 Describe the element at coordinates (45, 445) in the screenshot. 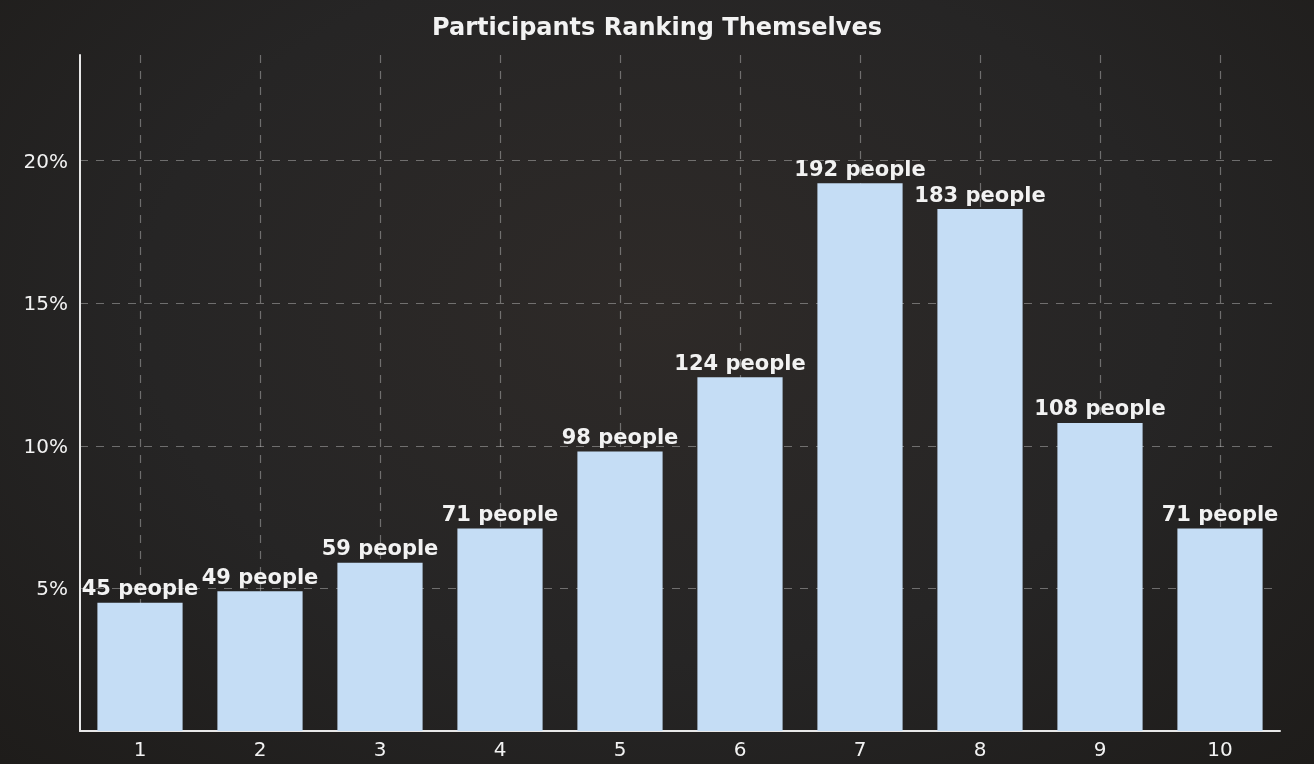

I see `y-tick-label: 10%` at that location.